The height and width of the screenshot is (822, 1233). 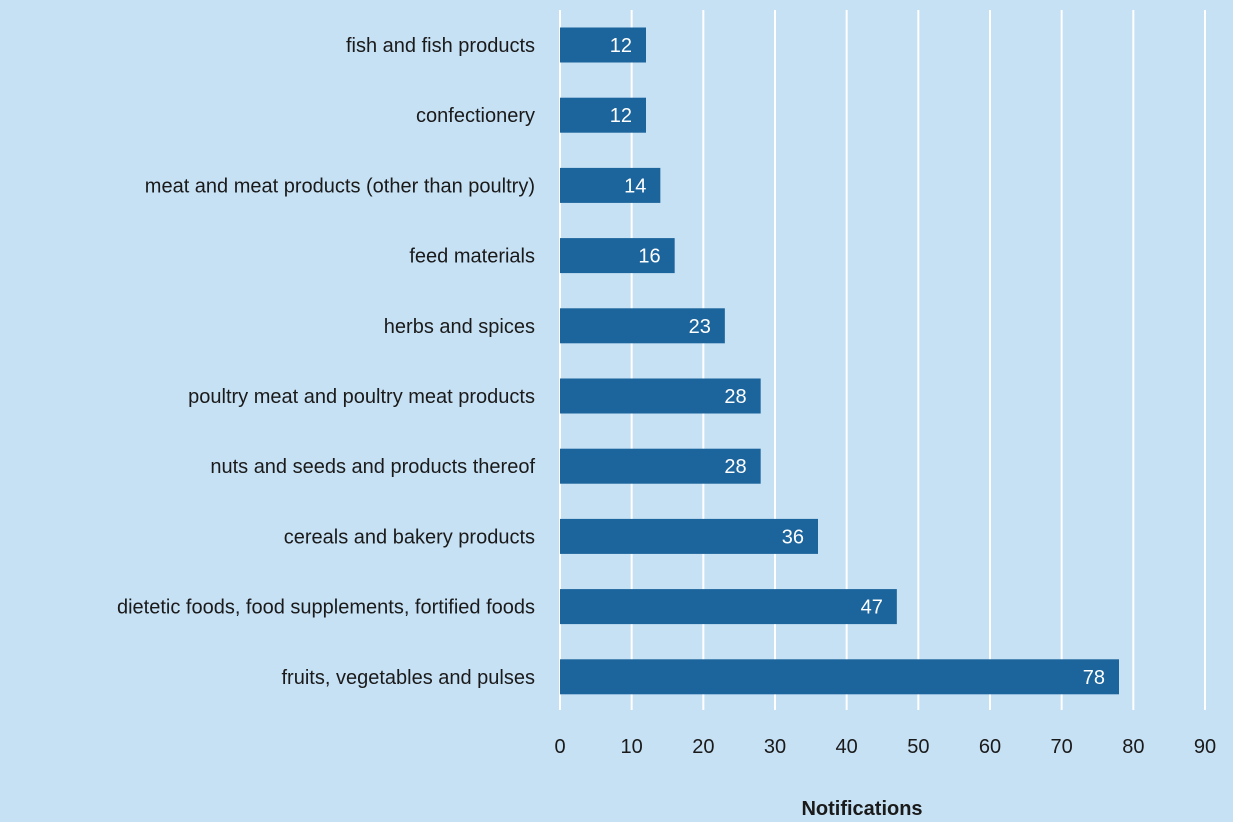 I want to click on x-axis-title: Notifications, so click(x=861, y=809).